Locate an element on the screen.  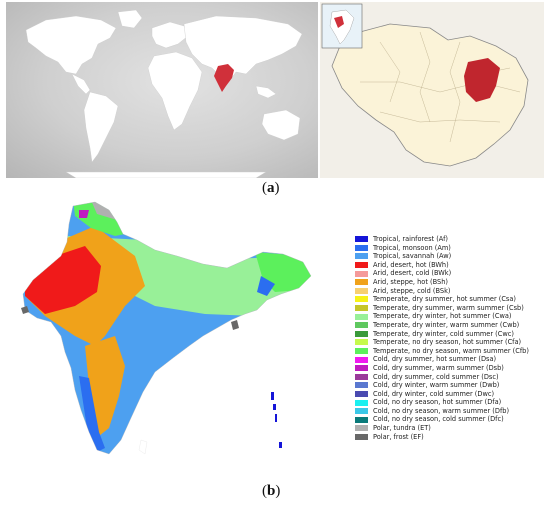
legend-item: Tropical, monsoon (Am) is located at coordinates (451, 248).